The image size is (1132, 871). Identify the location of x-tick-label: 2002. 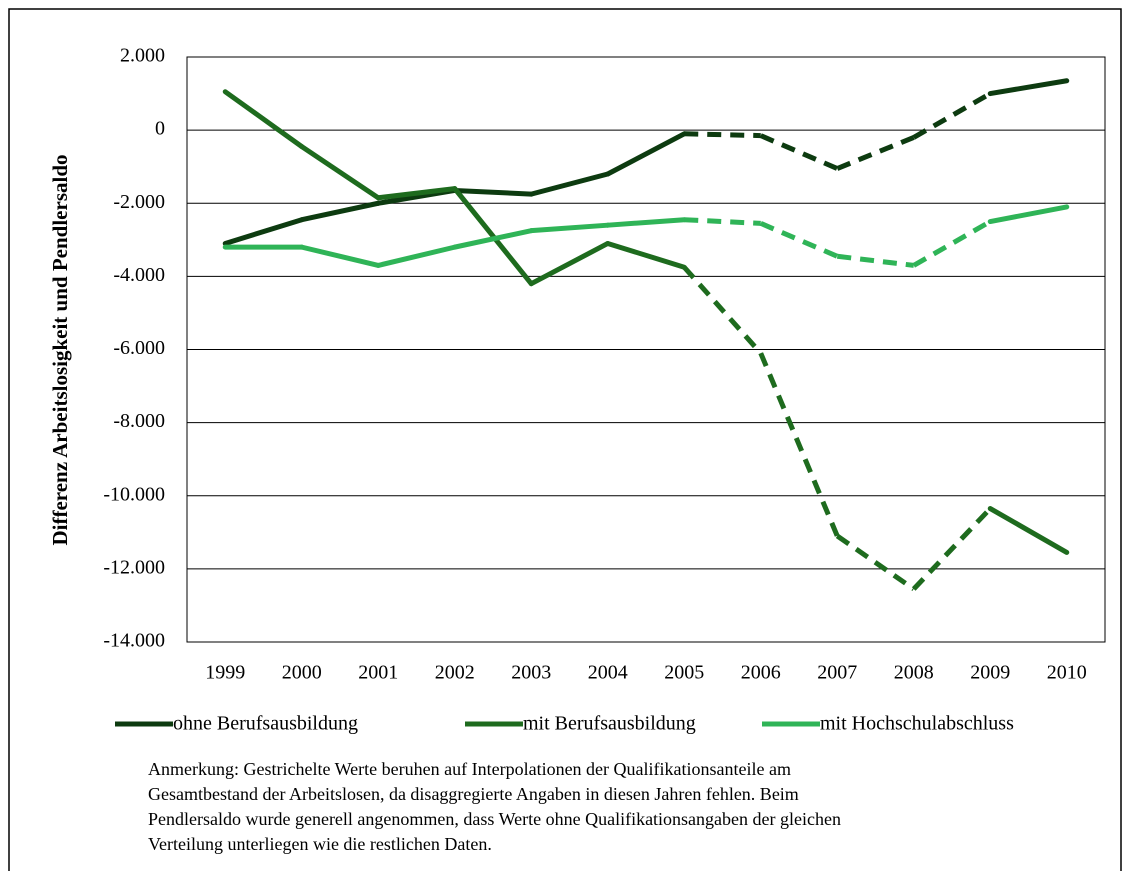
(455, 673).